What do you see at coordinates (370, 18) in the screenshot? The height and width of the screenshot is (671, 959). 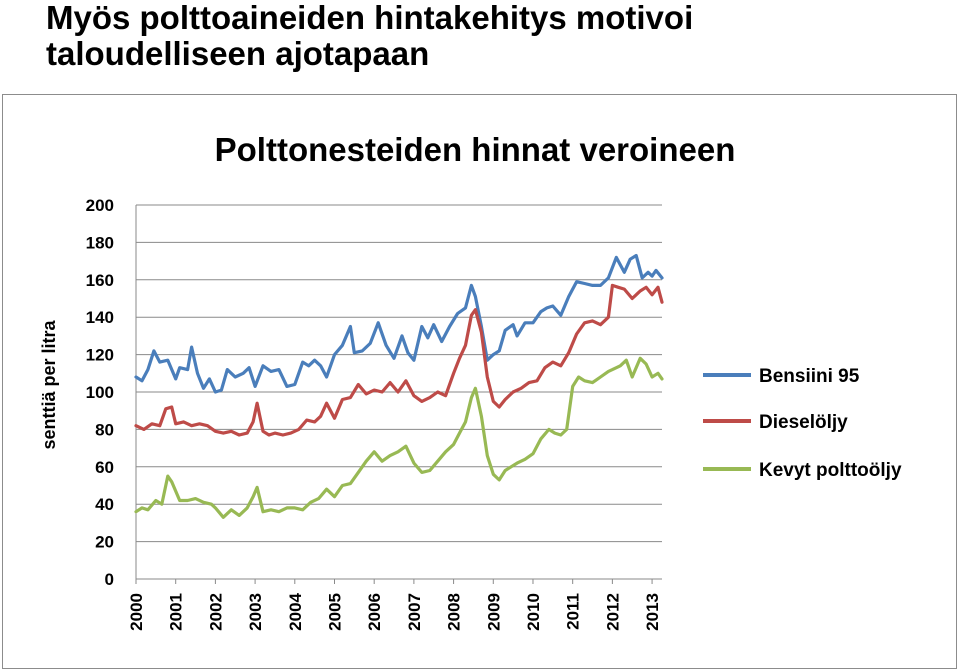 I see `slide-title-line-1: Myös polttoaineiden hintakehitys motivoi` at bounding box center [370, 18].